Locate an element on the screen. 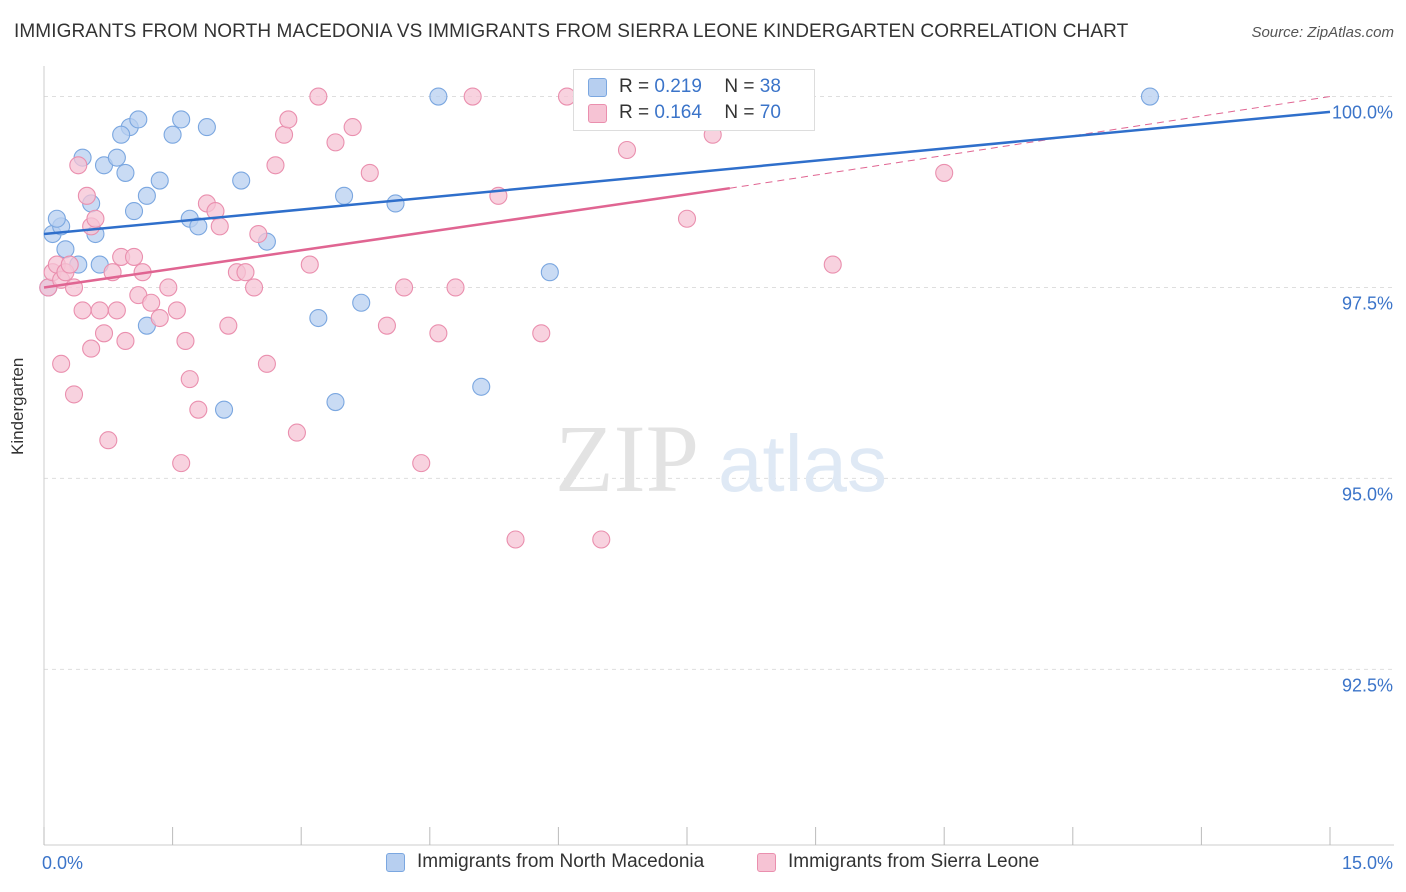 The width and height of the screenshot is (1406, 892). legend-label-north-macedonia: Immigrants from North Macedonia is located at coordinates (561, 861).